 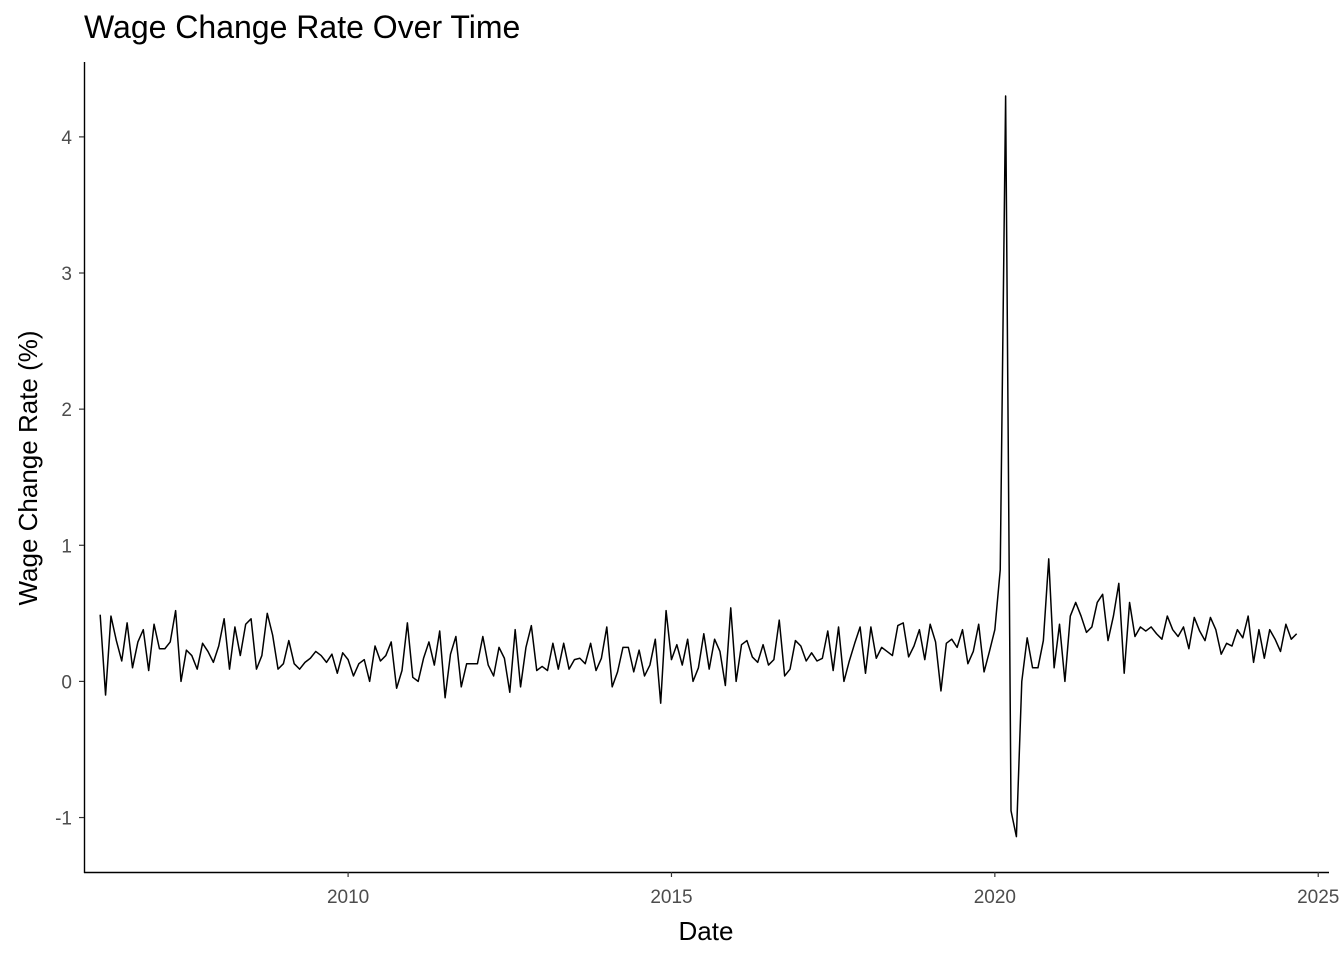 I want to click on x-tick-label: 2010, so click(x=348, y=897).